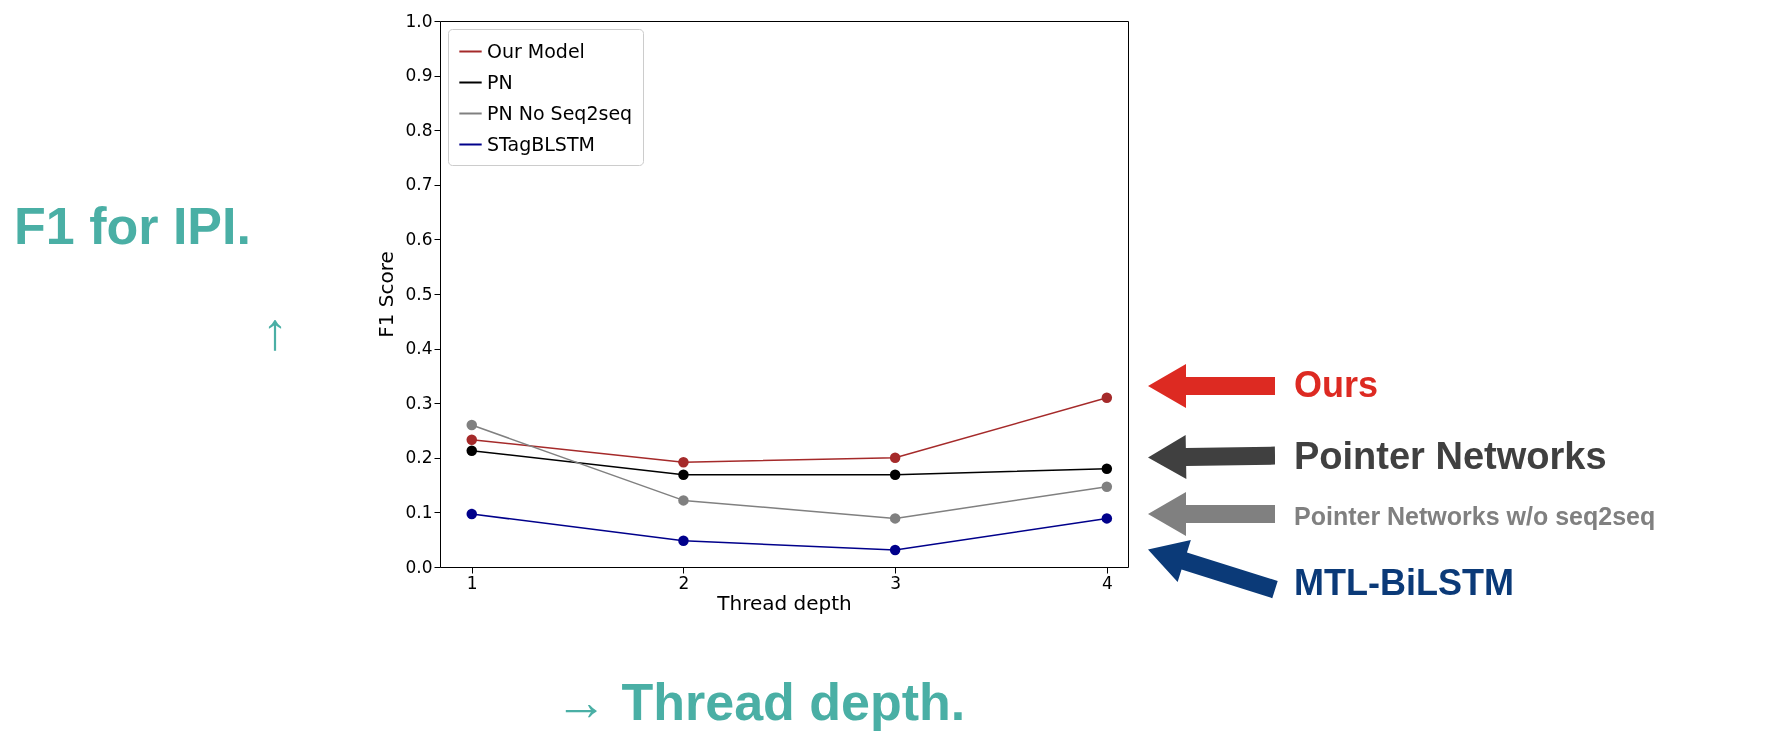 This screenshot has height=732, width=1768. I want to click on y-tick-label: 0.8, so click(419, 129).